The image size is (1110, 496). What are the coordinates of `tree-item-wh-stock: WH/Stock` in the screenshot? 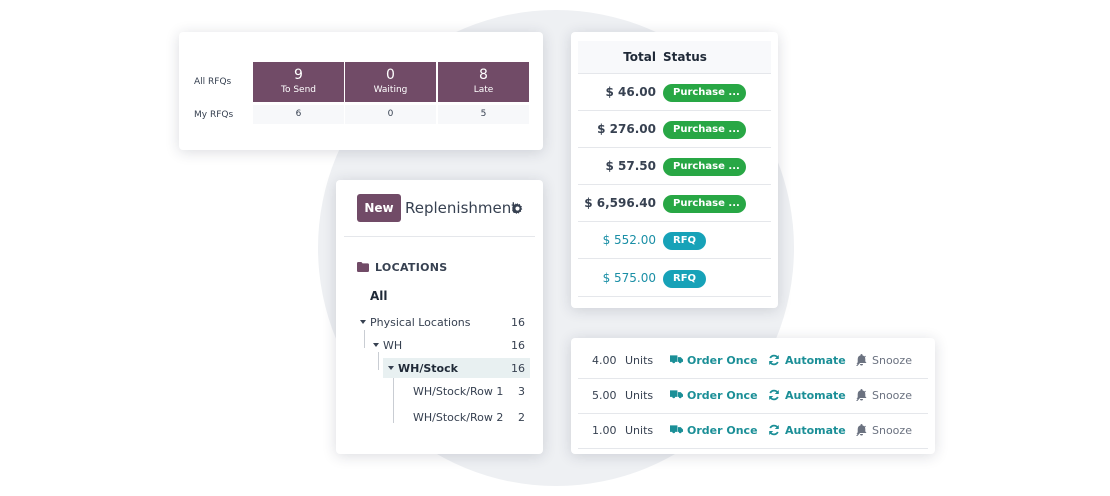 It's located at (423, 368).